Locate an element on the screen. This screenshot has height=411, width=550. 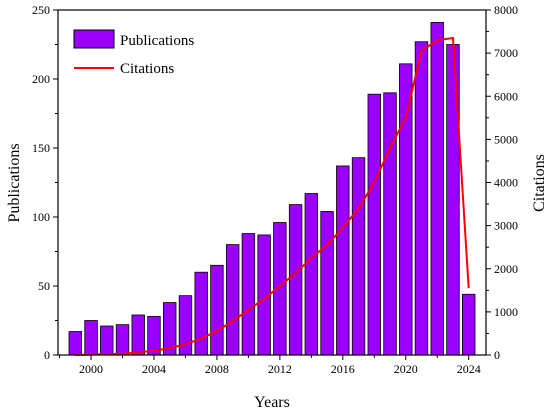
y2-tick-label: 5000 is located at coordinates (506, 139).